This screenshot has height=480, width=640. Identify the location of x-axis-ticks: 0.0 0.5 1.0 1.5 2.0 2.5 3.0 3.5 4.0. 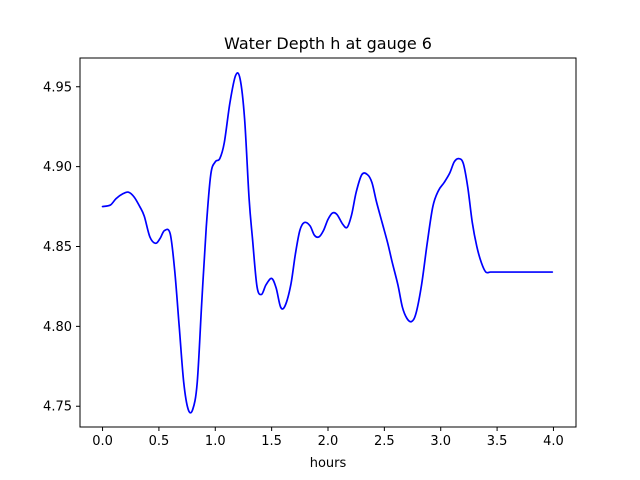
(328, 438).